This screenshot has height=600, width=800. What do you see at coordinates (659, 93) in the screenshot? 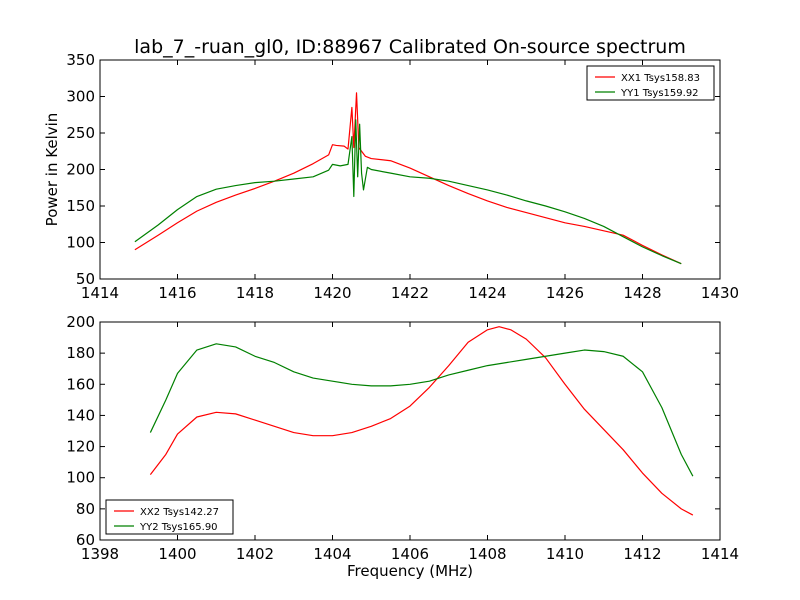
I see `legend-entry-label: YY1 Tsys159.92` at bounding box center [659, 93].